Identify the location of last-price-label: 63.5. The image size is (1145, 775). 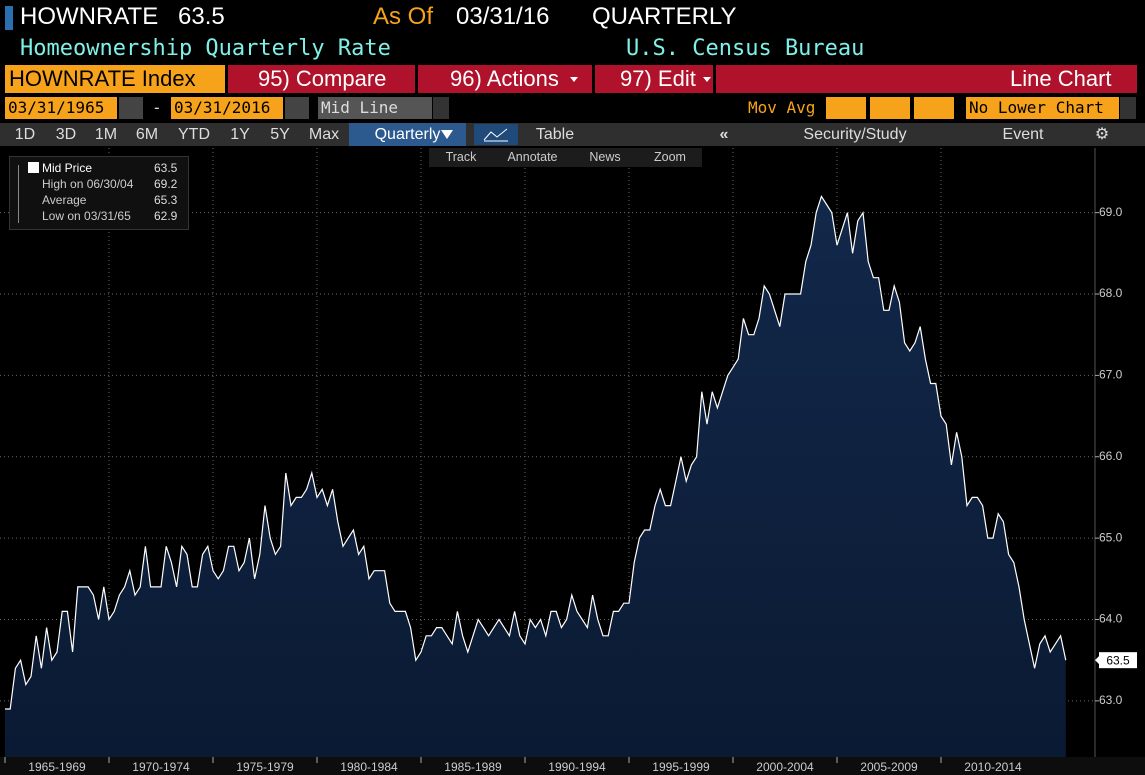
(1118, 660).